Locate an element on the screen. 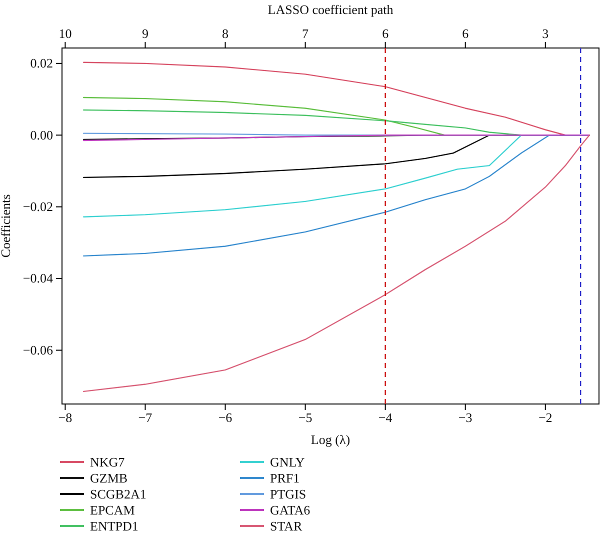 This screenshot has height=544, width=600. text: 8 is located at coordinates (225, 33).